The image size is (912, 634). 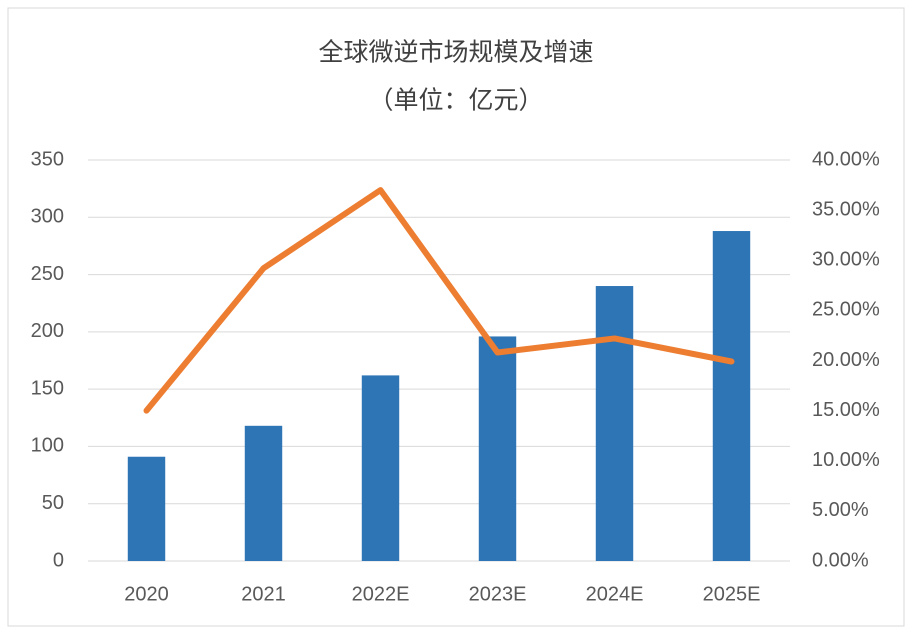 I want to click on y2-tick-label: 0.00%, so click(x=840, y=560).